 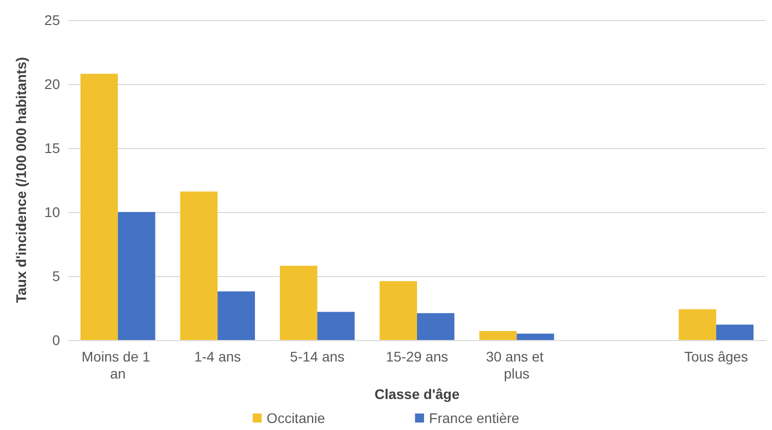 I want to click on y-tick-label: 0, so click(x=56, y=340).